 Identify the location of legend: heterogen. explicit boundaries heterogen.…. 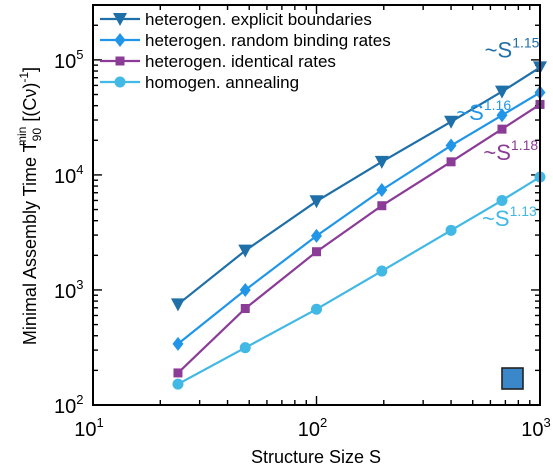
(245, 51).